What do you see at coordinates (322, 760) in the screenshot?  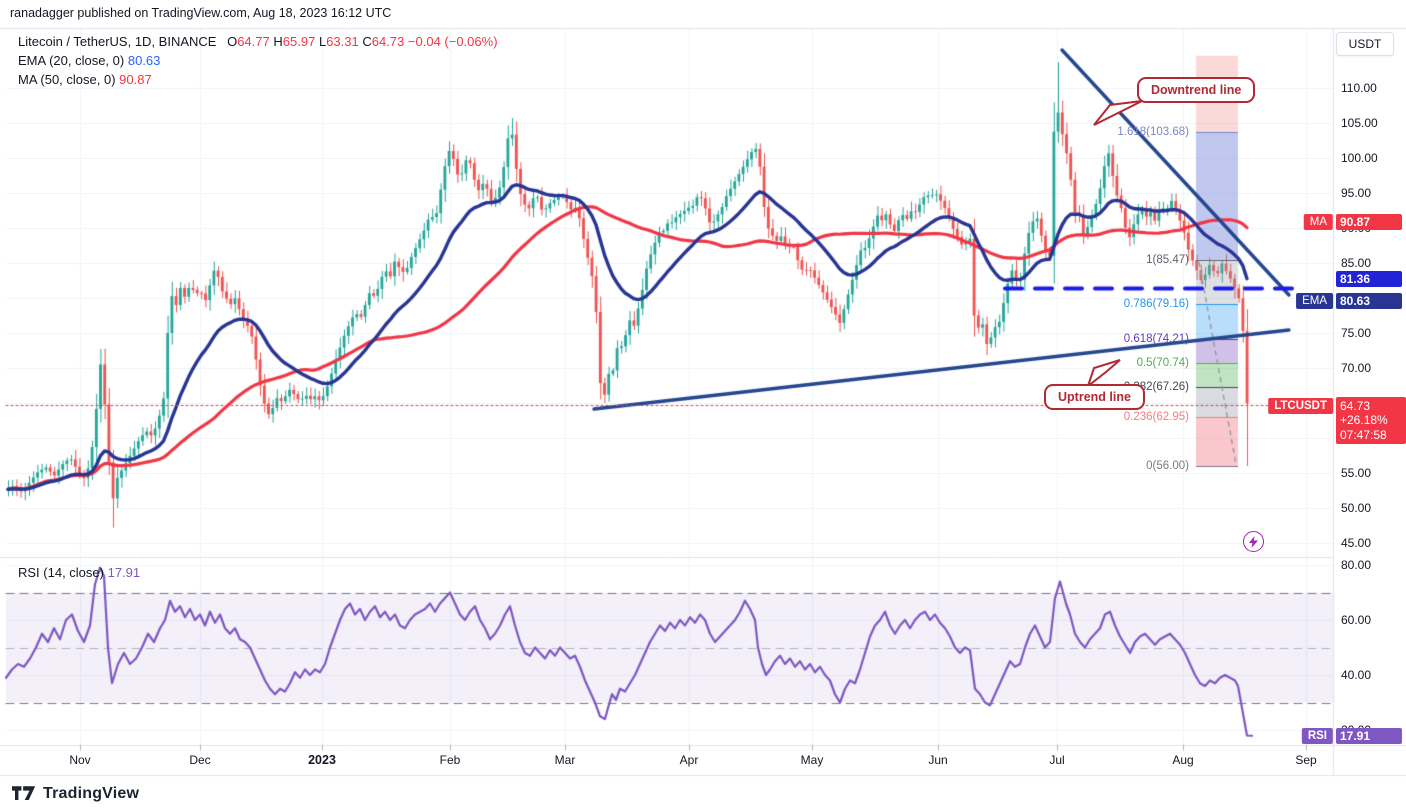 I see `time-axis-label-2023: 2023` at bounding box center [322, 760].